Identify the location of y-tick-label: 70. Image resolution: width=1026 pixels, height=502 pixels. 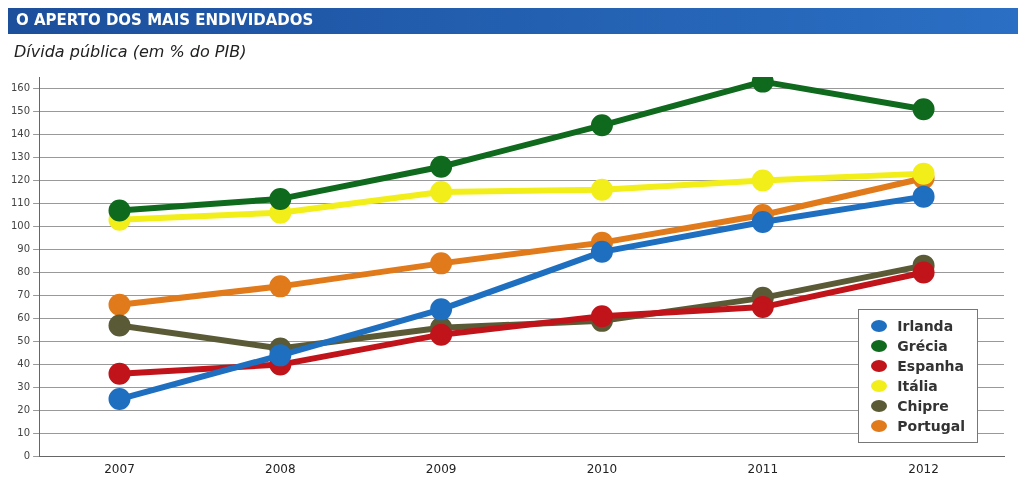
(24, 295).